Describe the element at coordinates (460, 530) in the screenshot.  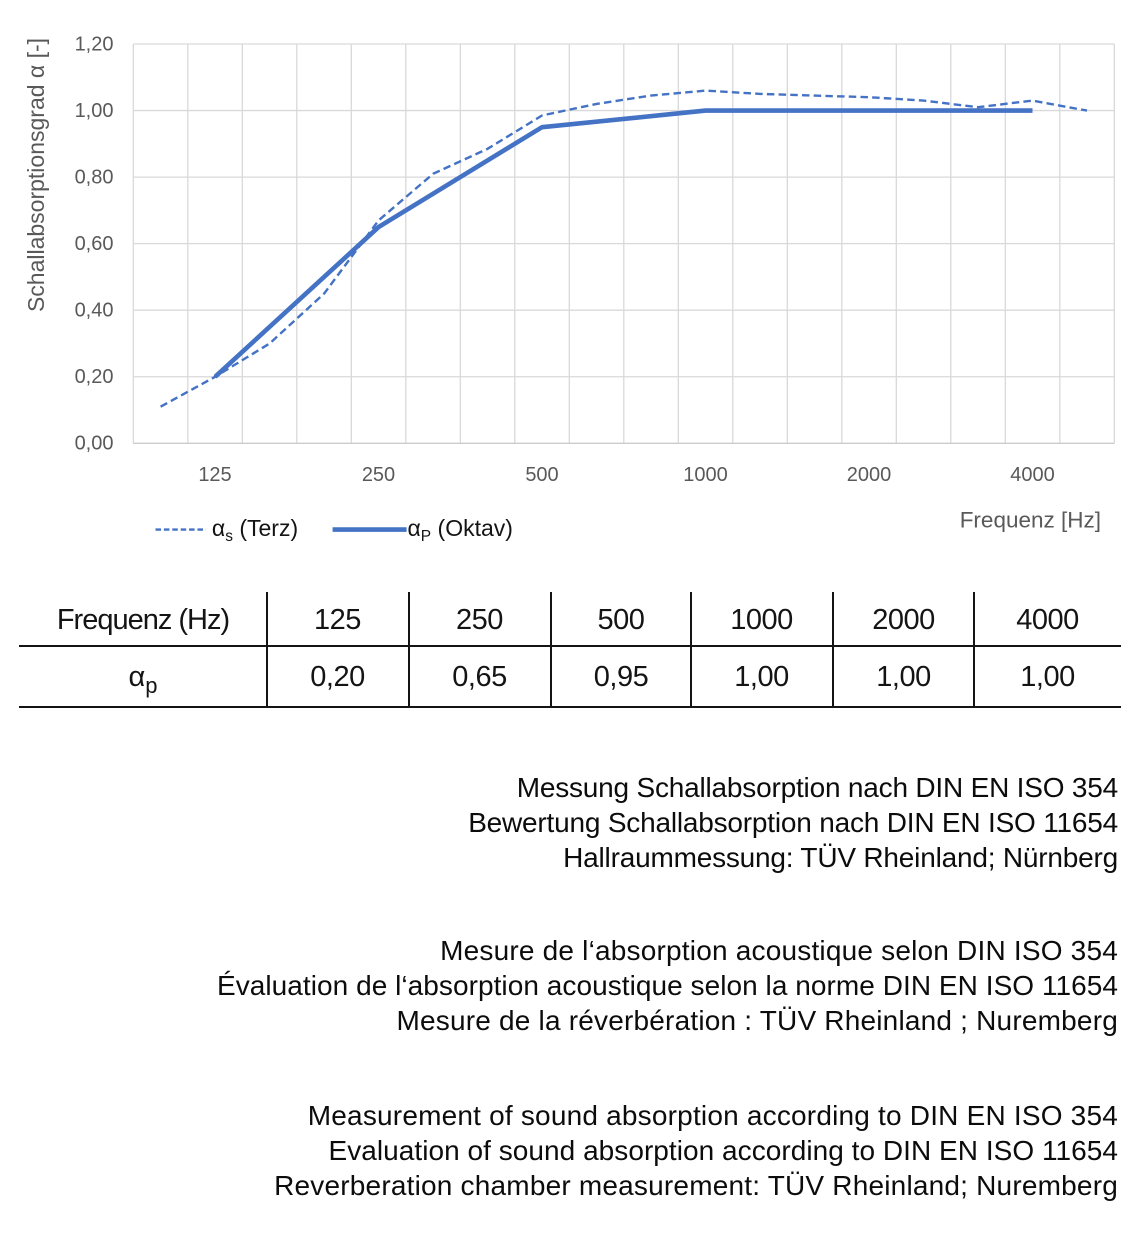
I see `svg-text: αP (Oktav)` at that location.